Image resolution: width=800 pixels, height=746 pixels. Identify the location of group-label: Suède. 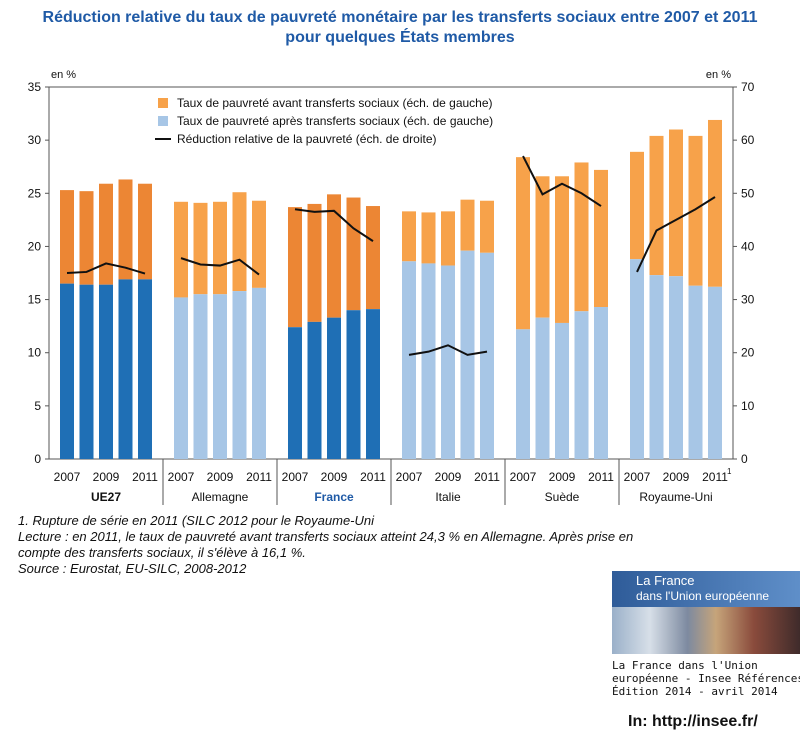
(562, 497).